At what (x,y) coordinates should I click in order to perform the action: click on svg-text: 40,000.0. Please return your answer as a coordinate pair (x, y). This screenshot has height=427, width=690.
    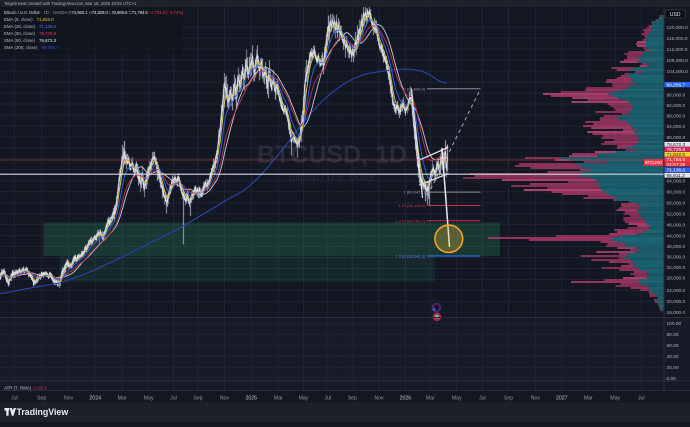
    Looking at the image, I should click on (676, 247).